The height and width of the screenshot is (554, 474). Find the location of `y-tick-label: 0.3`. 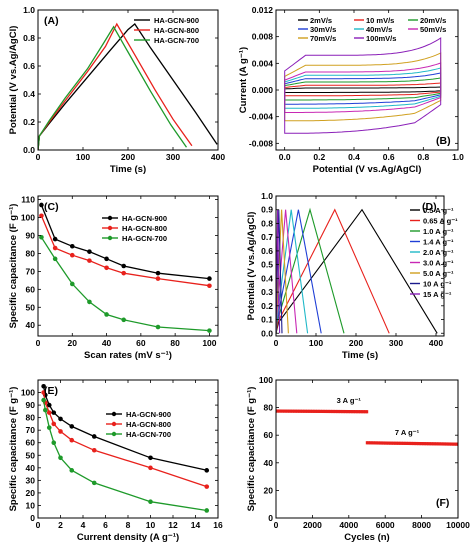

y-tick-label: 0.3 is located at coordinates (267, 292).